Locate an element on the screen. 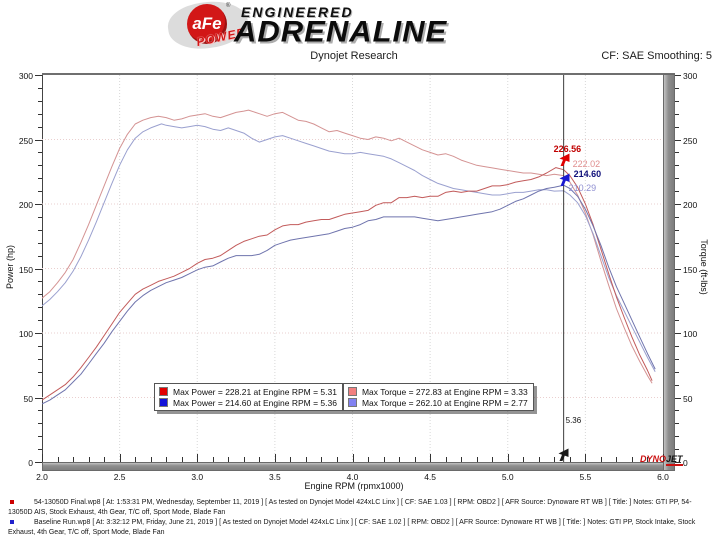 This screenshot has width=720, height=540. brand-adrenaline-text: ADRENALINE is located at coordinates (341, 31).